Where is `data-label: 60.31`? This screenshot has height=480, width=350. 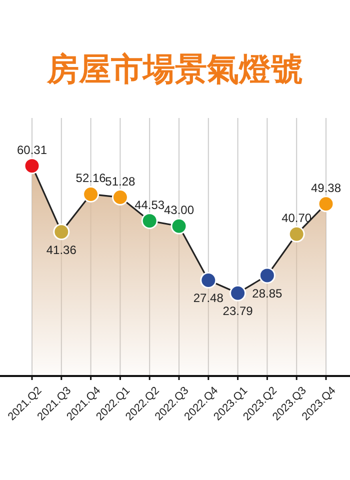
data-label: 60.31 is located at coordinates (32, 149).